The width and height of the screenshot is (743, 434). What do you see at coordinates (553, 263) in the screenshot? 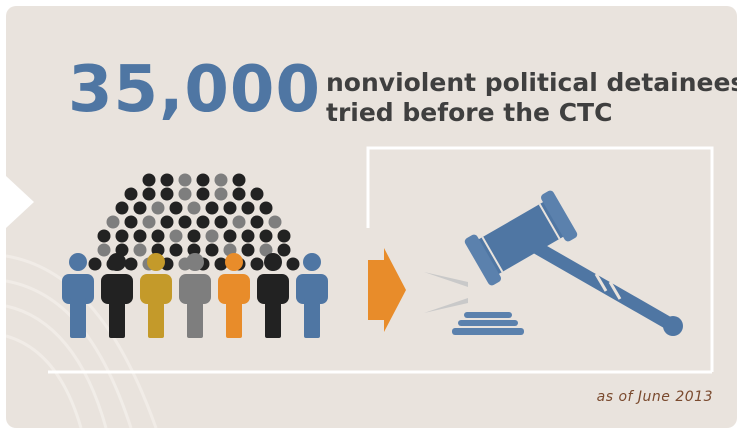
I see `gavel-icon` at bounding box center [553, 263].